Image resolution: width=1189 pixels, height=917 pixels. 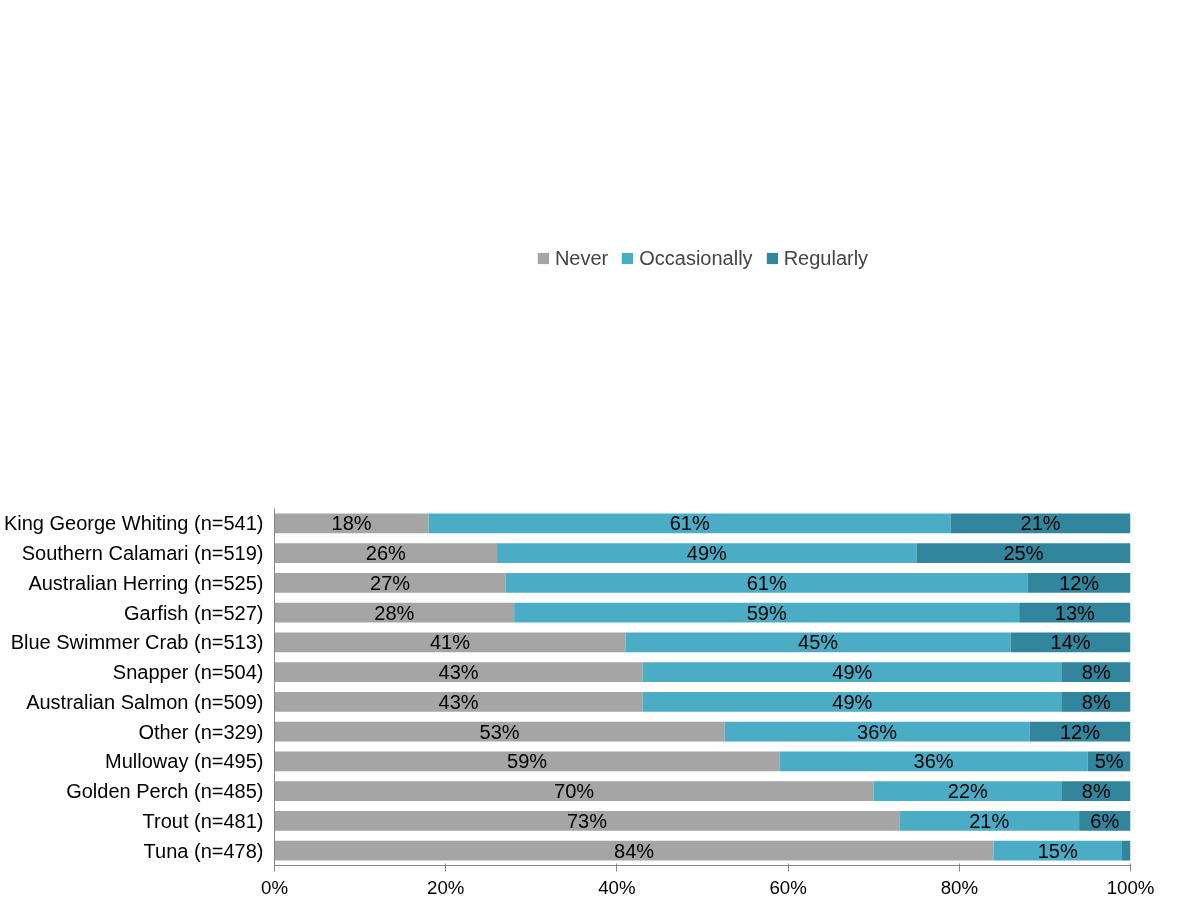 I want to click on data-label: 6%, so click(x=1105, y=820).